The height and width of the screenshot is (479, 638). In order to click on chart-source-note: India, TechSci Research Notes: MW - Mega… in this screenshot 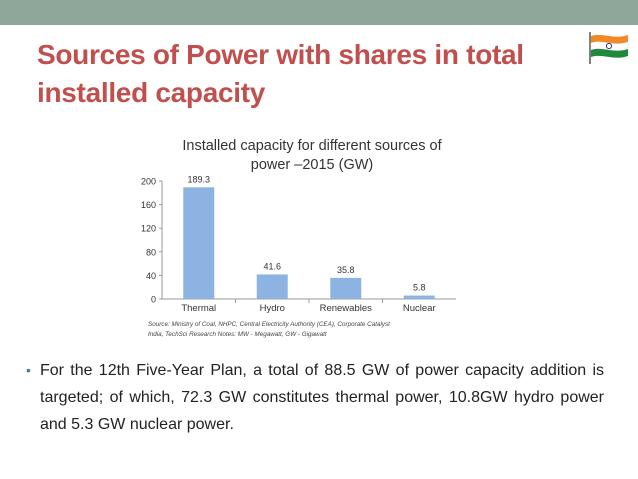, I will do `click(237, 334)`.